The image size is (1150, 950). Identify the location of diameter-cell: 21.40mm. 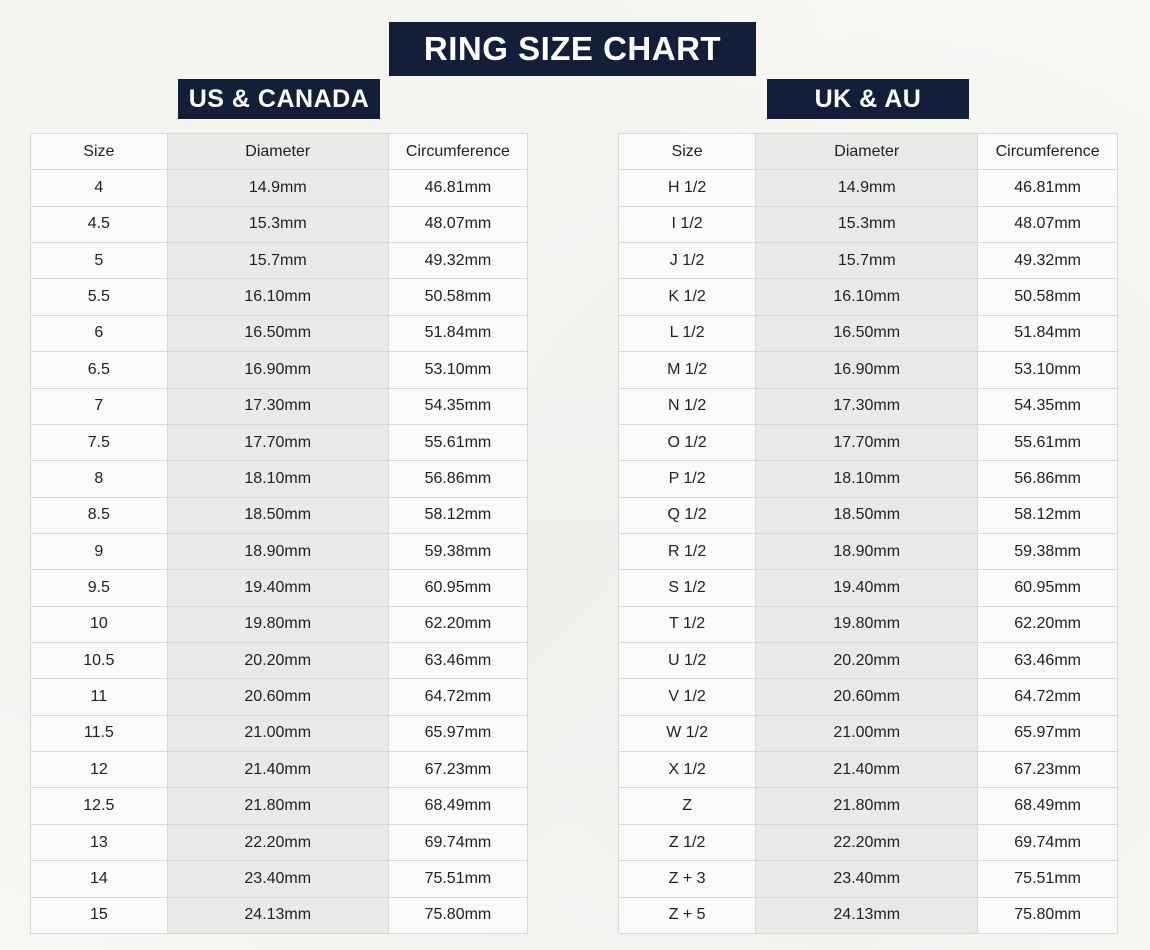
(867, 770).